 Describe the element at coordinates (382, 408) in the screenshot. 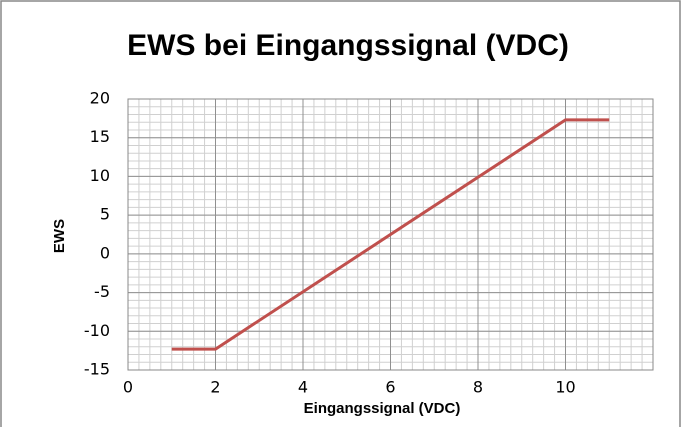

I see `x-axis-label: Eingangssignal (VDC)` at that location.